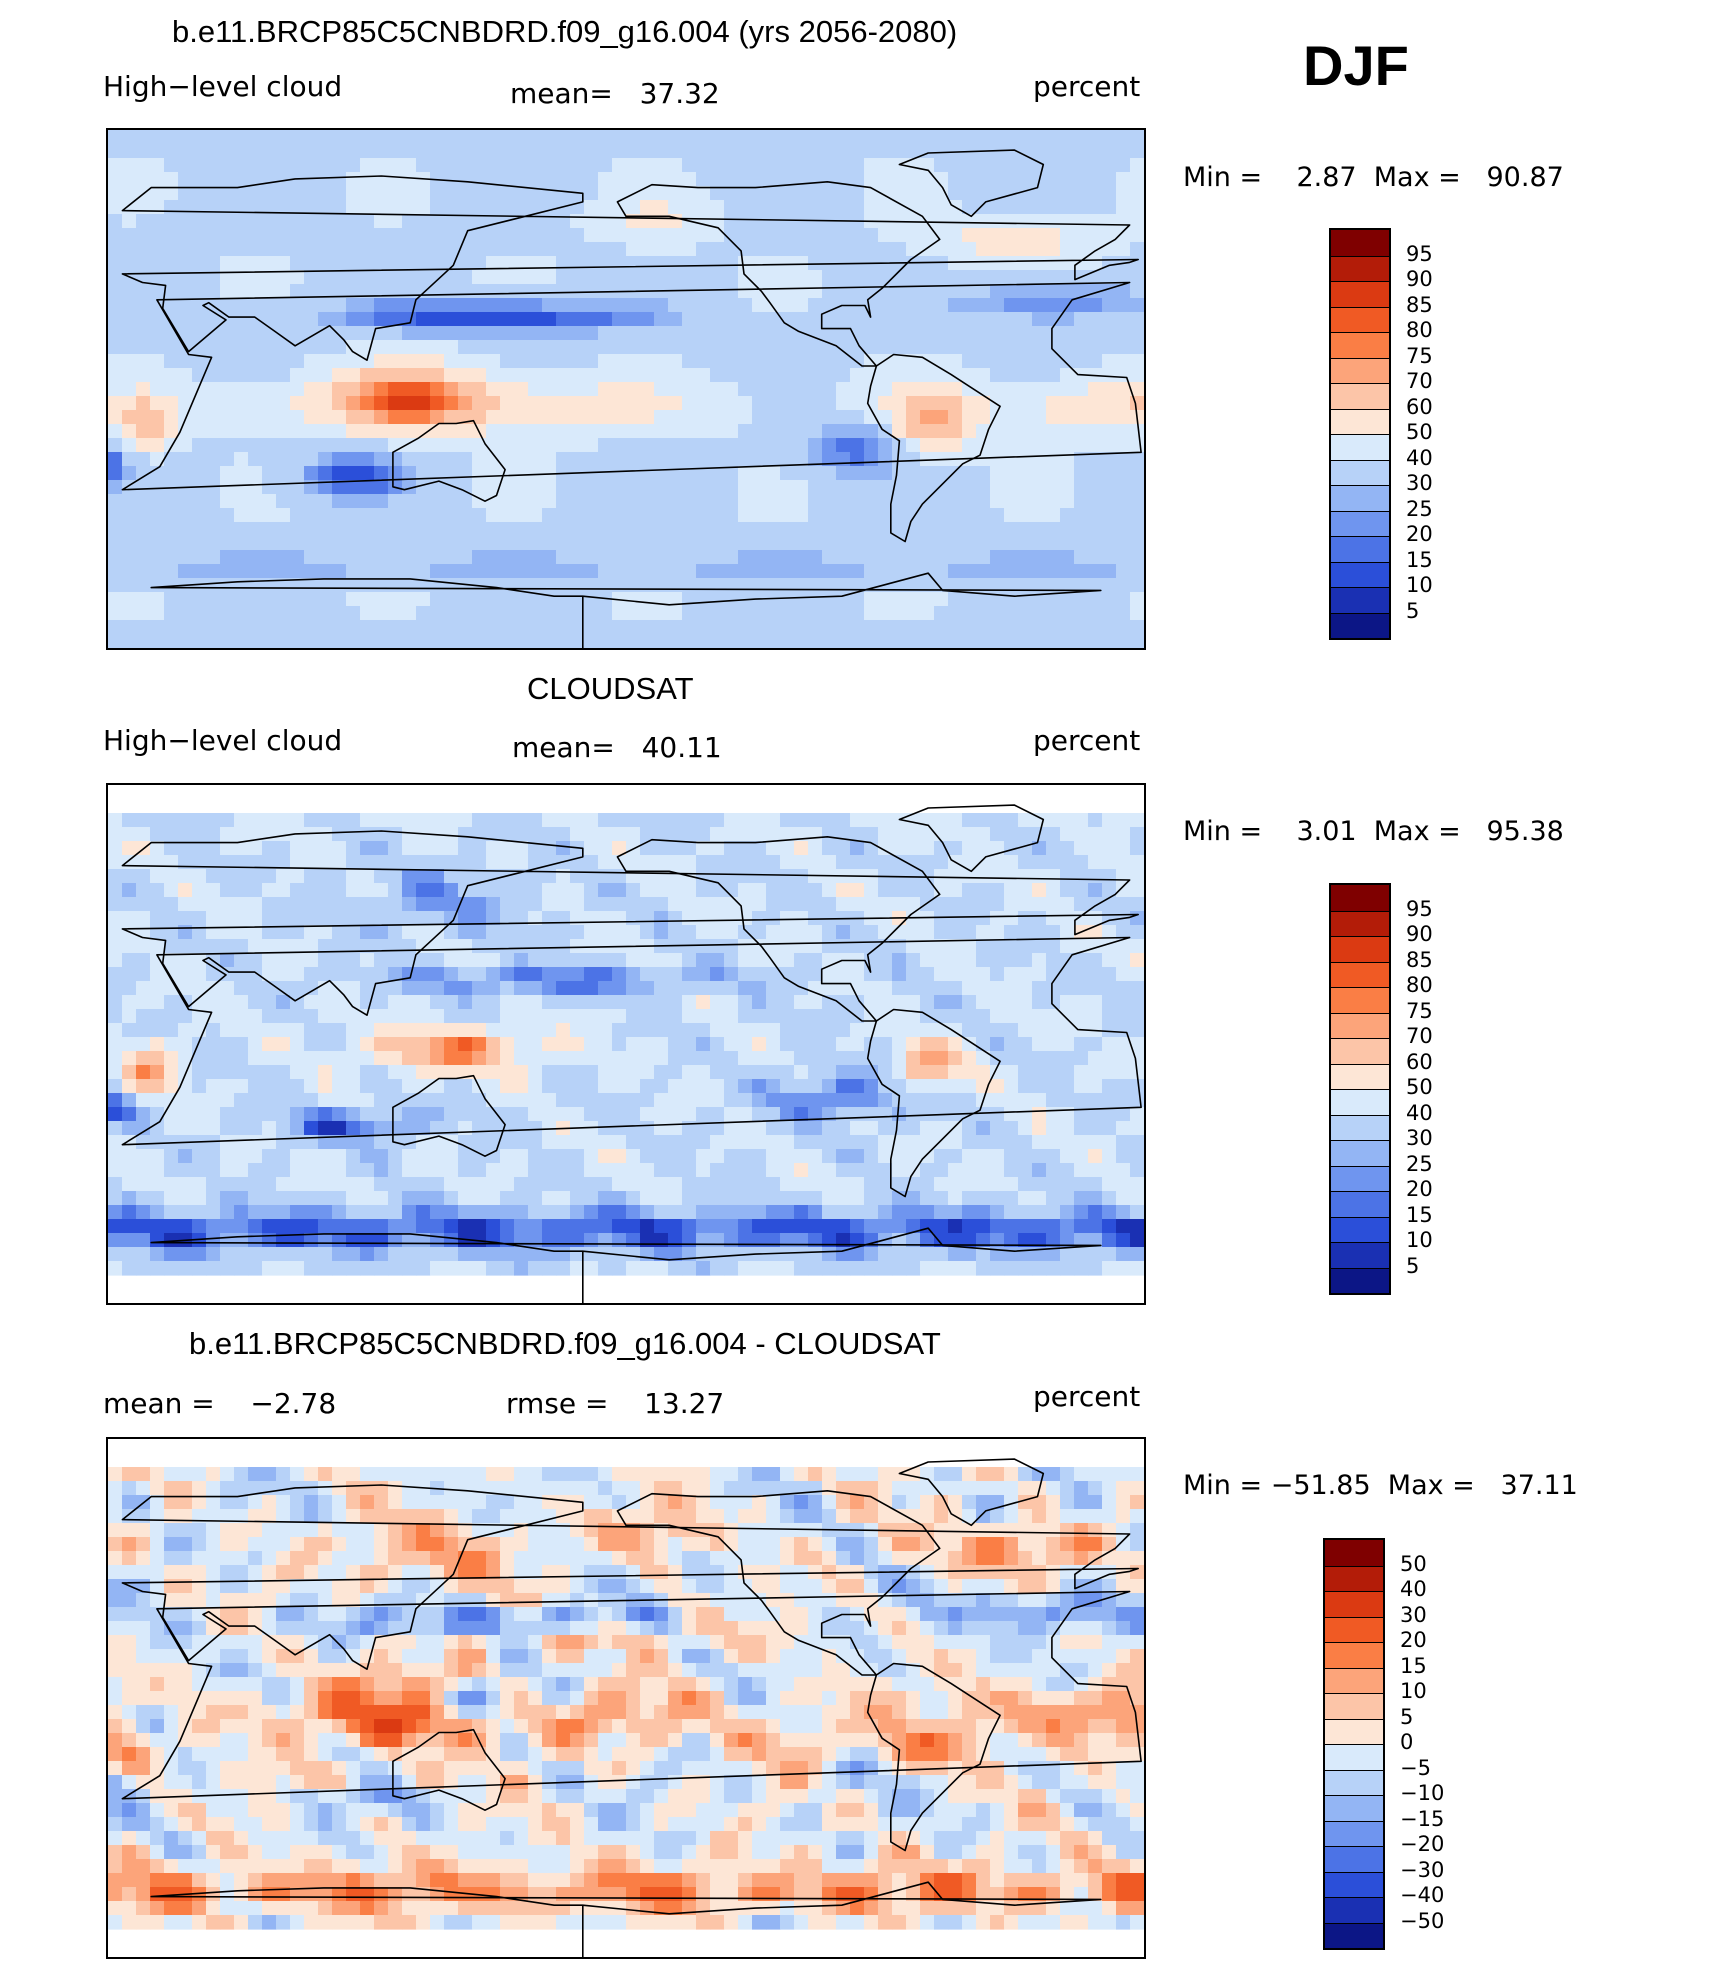  What do you see at coordinates (610, 688) in the screenshot?
I see `panel-title: CLOUDSAT` at bounding box center [610, 688].